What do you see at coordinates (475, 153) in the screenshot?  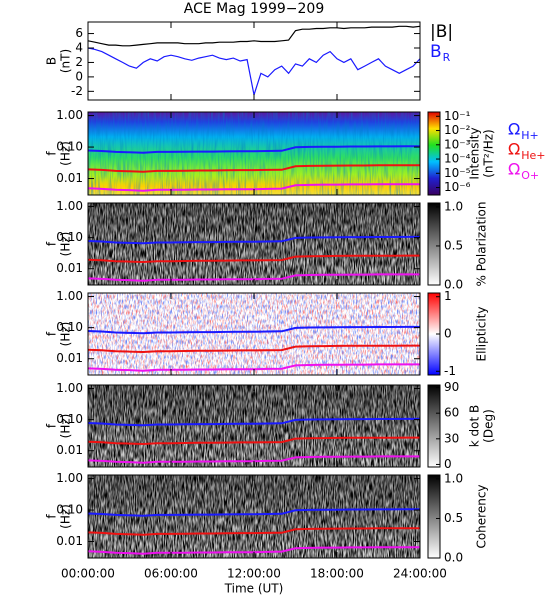 I see `colorbar-label: Intensity` at bounding box center [475, 153].